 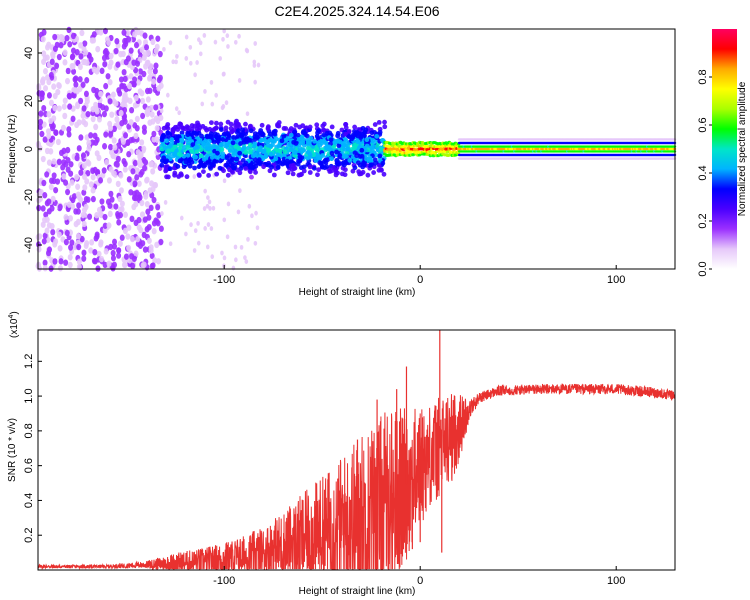 What do you see at coordinates (703, 124) in the screenshot?
I see `colorbar-tick-label: 0.6` at bounding box center [703, 124].